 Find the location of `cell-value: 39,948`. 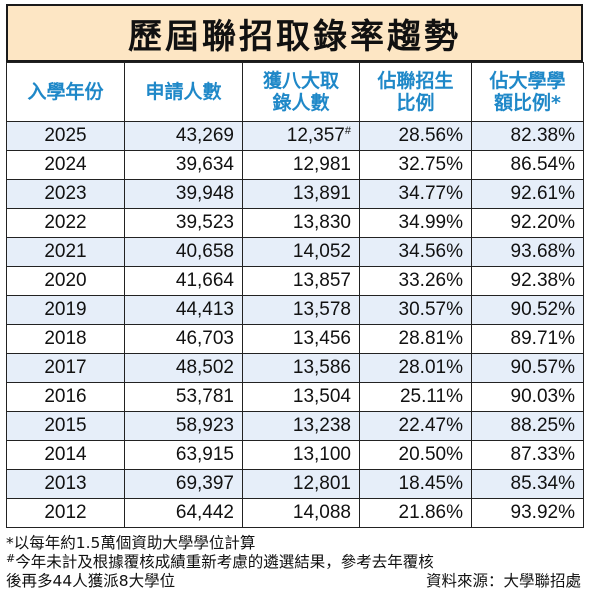

cell-value: 39,948 is located at coordinates (204, 193).